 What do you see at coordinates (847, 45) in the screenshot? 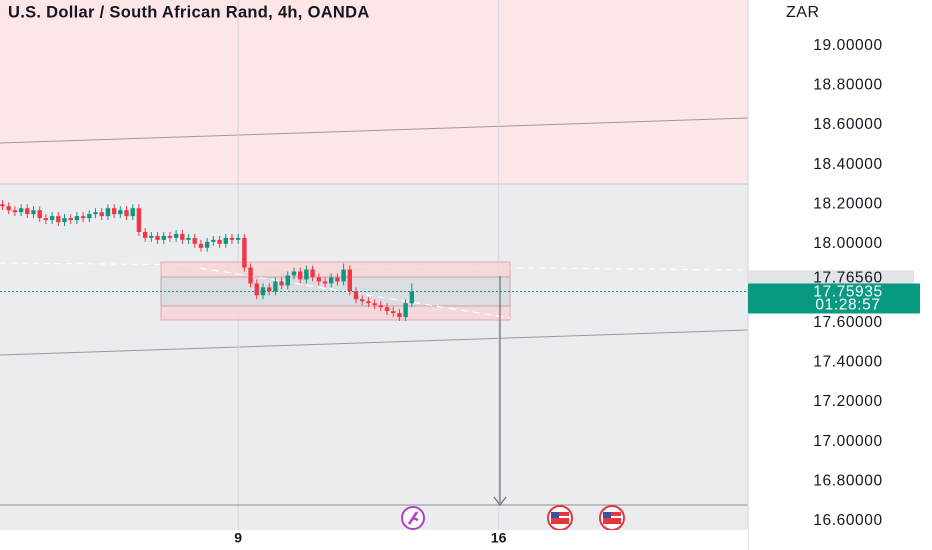
I see `y-tick-label: 19.00000` at bounding box center [847, 45].